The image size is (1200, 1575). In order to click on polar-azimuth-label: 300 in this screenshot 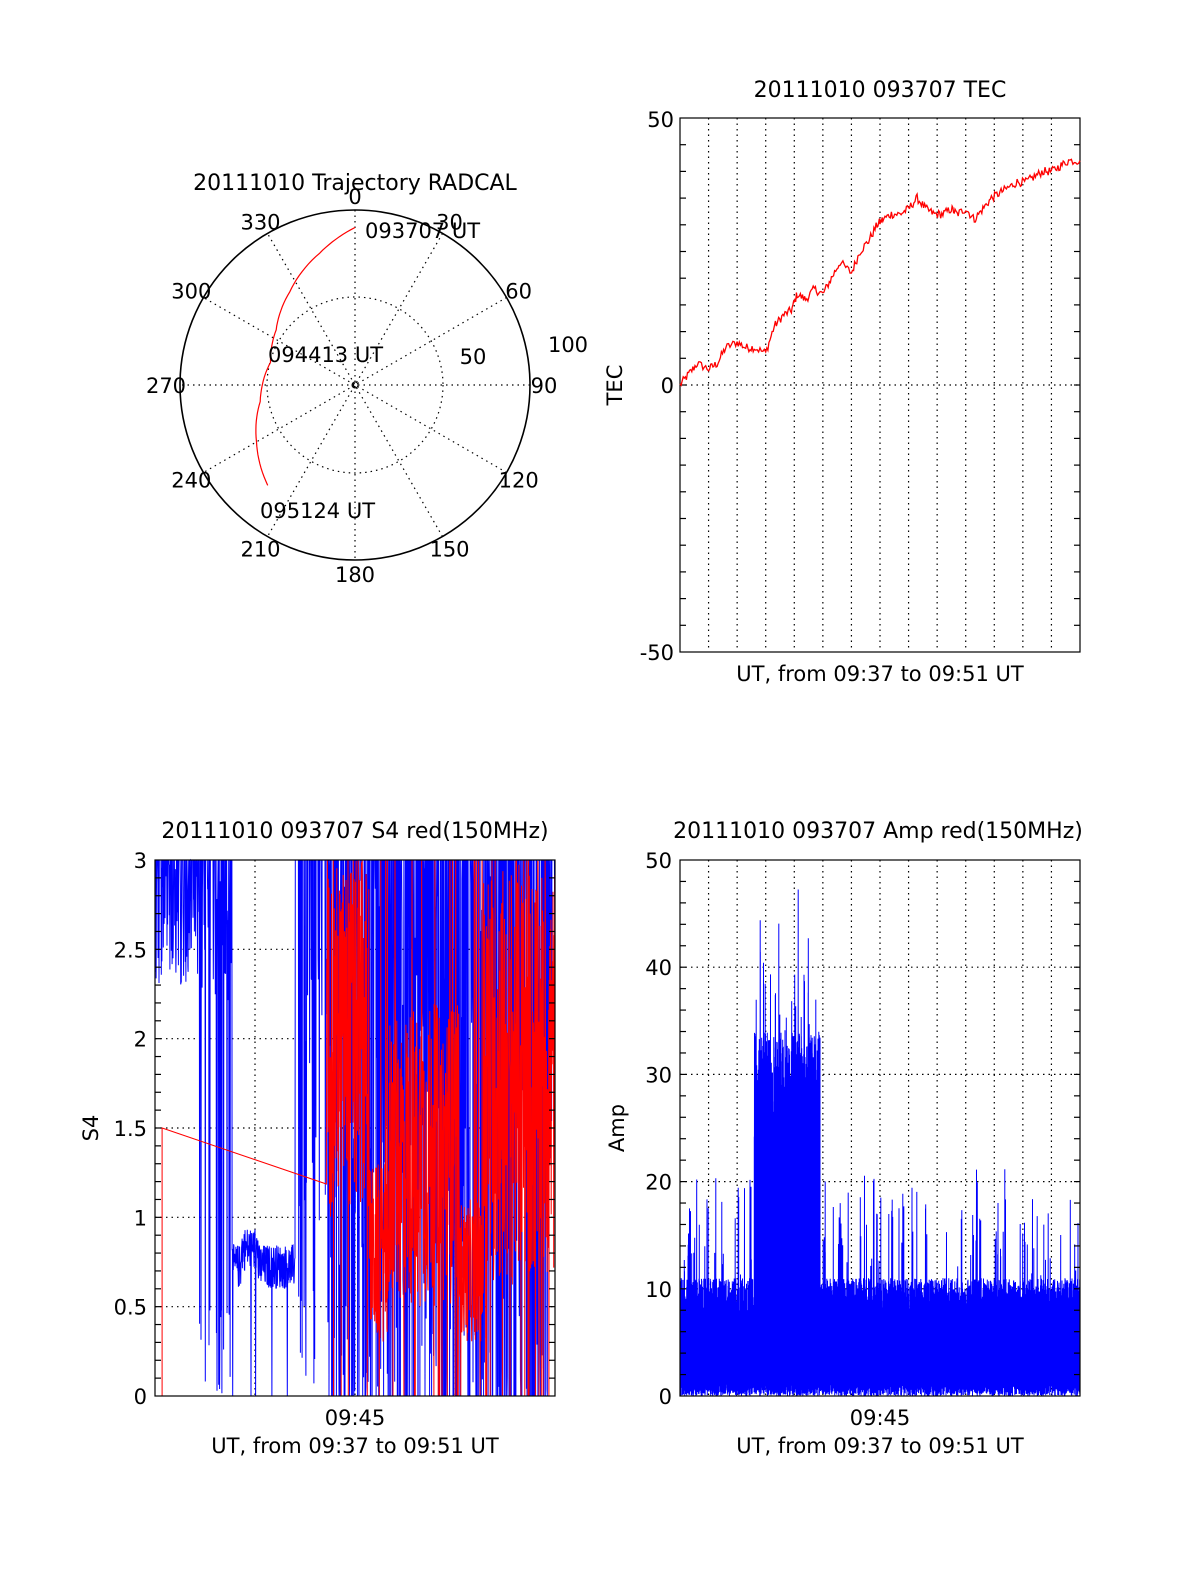, I will do `click(191, 292)`.